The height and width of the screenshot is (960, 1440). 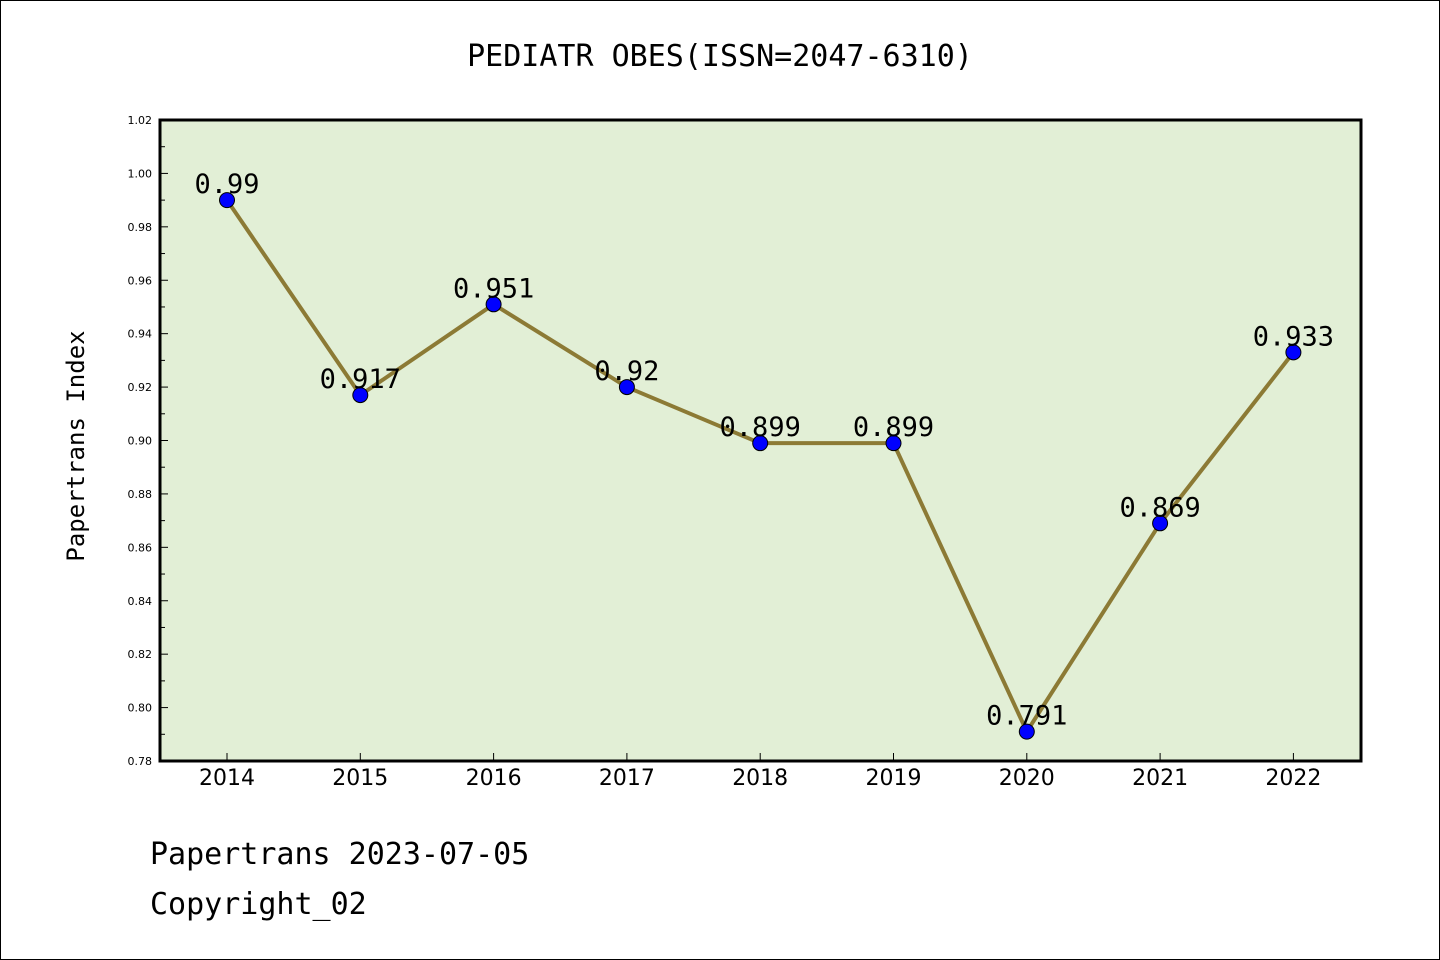 I want to click on y-tick-label: 0.94, so click(x=140, y=334).